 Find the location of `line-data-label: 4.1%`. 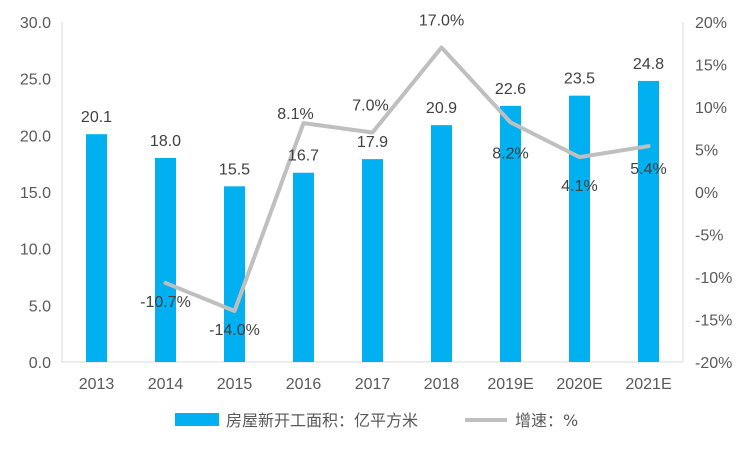

line-data-label: 4.1% is located at coordinates (579, 186).